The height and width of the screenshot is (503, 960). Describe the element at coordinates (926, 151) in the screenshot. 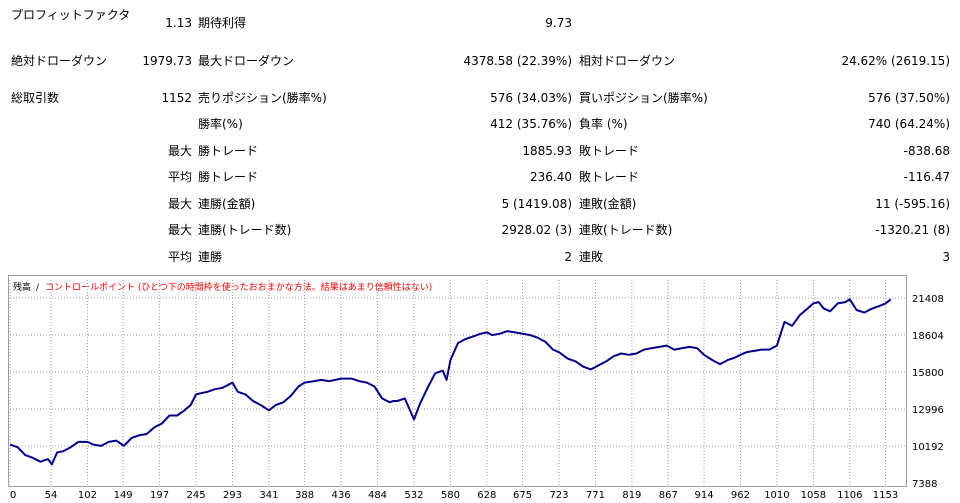

I see `max-loss-trade-value: -838.68` at that location.